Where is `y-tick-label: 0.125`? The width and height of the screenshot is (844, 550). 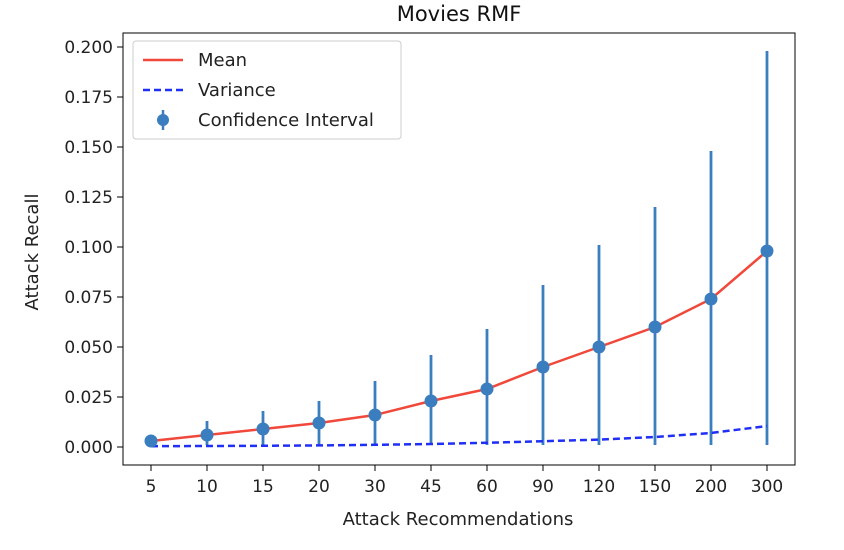
y-tick-label: 0.125 is located at coordinates (88, 198).